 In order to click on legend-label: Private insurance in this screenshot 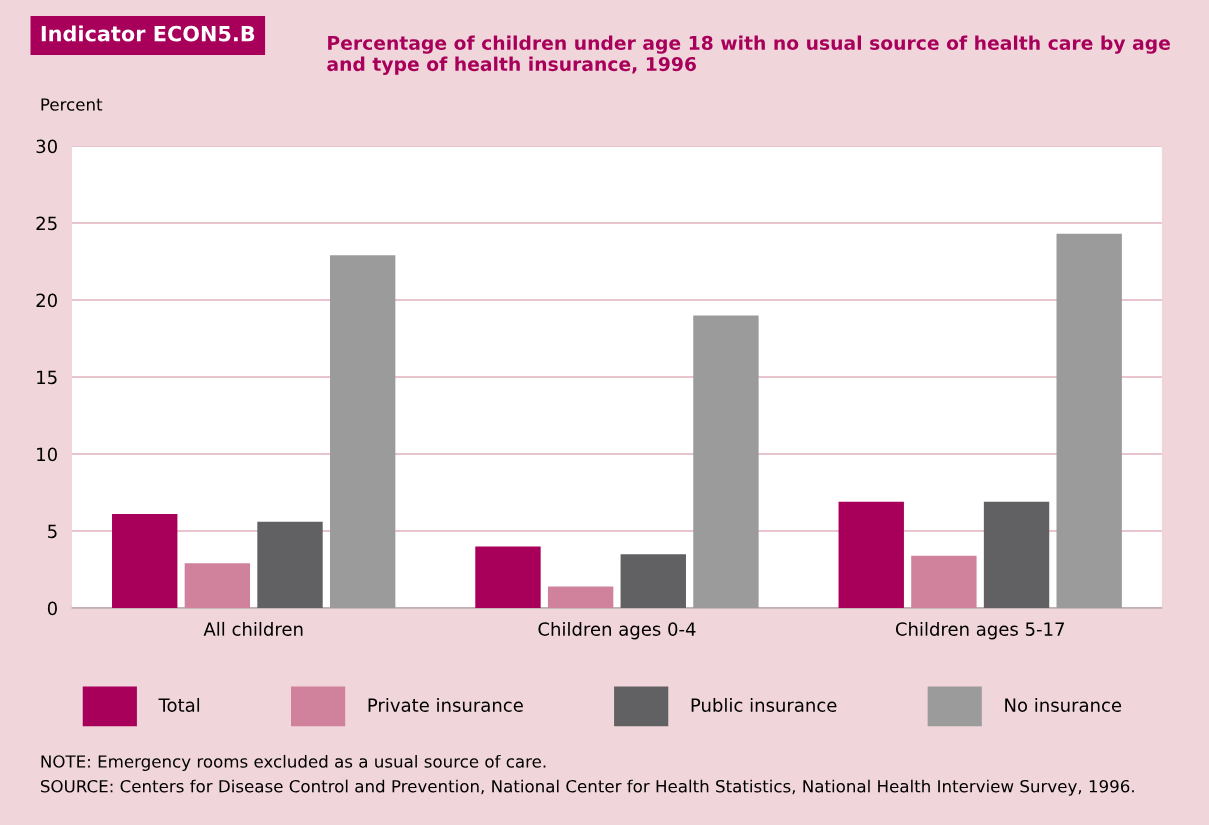, I will do `click(445, 705)`.